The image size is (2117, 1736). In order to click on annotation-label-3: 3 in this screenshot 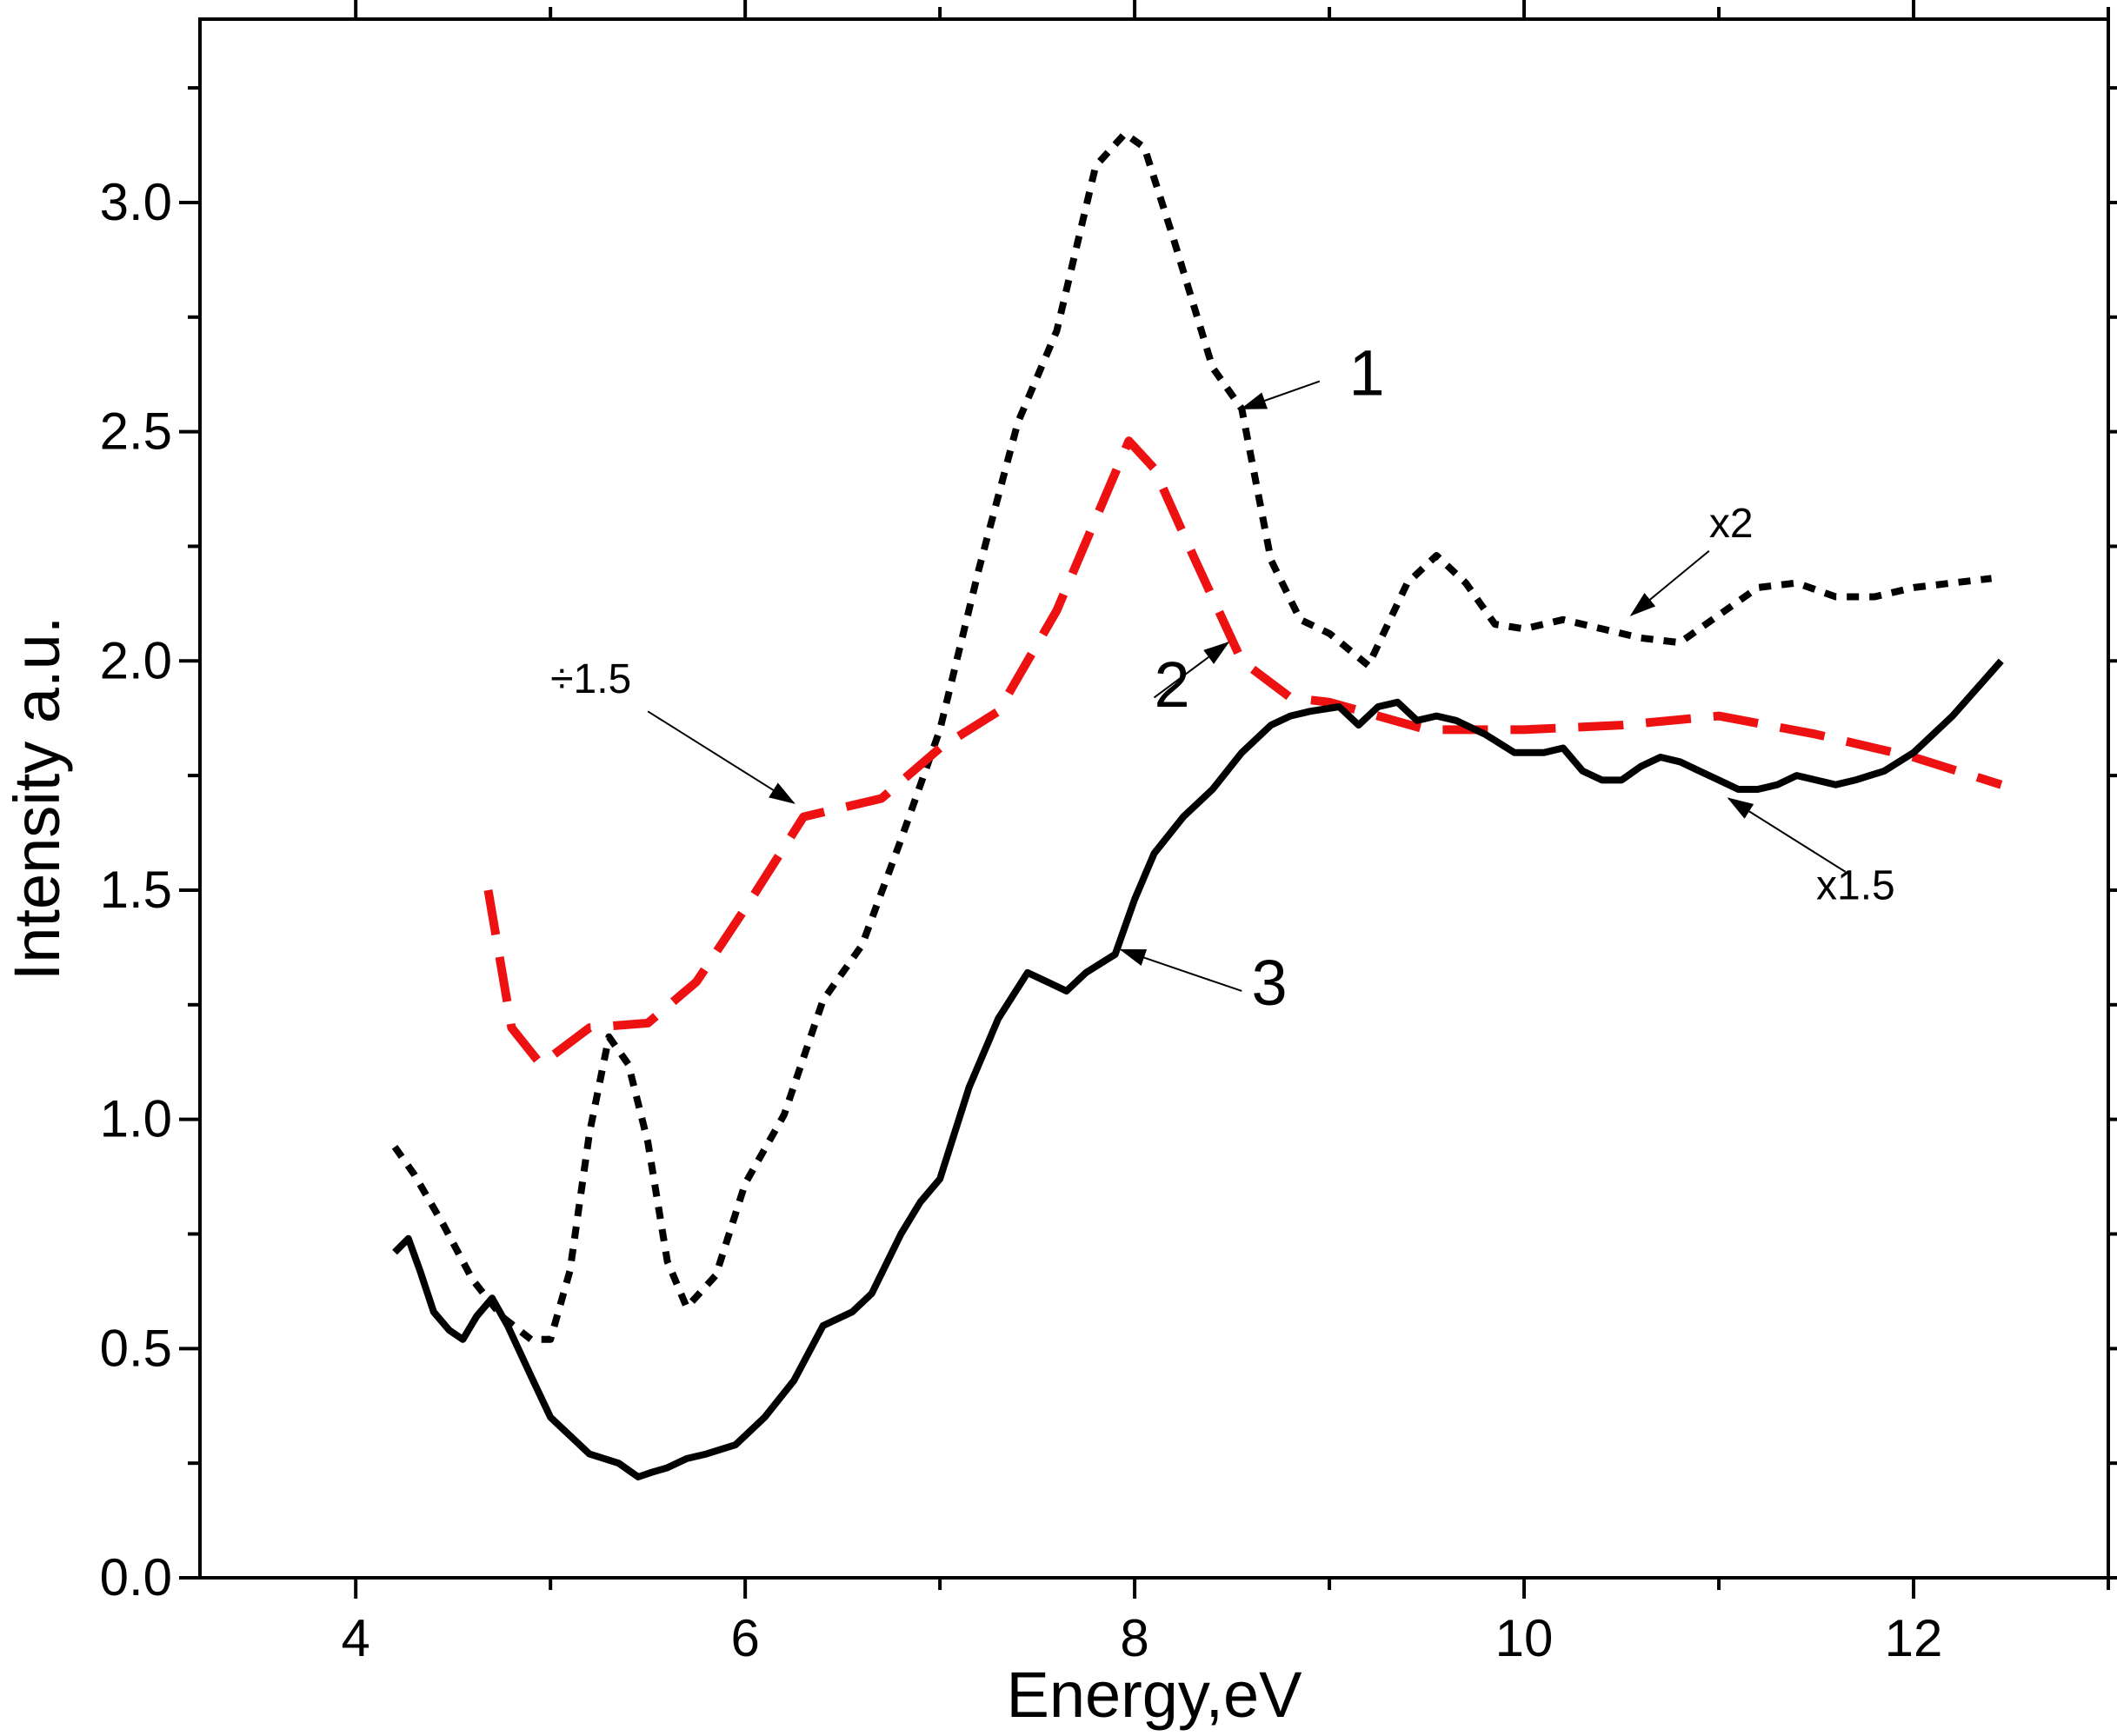, I will do `click(1269, 983)`.